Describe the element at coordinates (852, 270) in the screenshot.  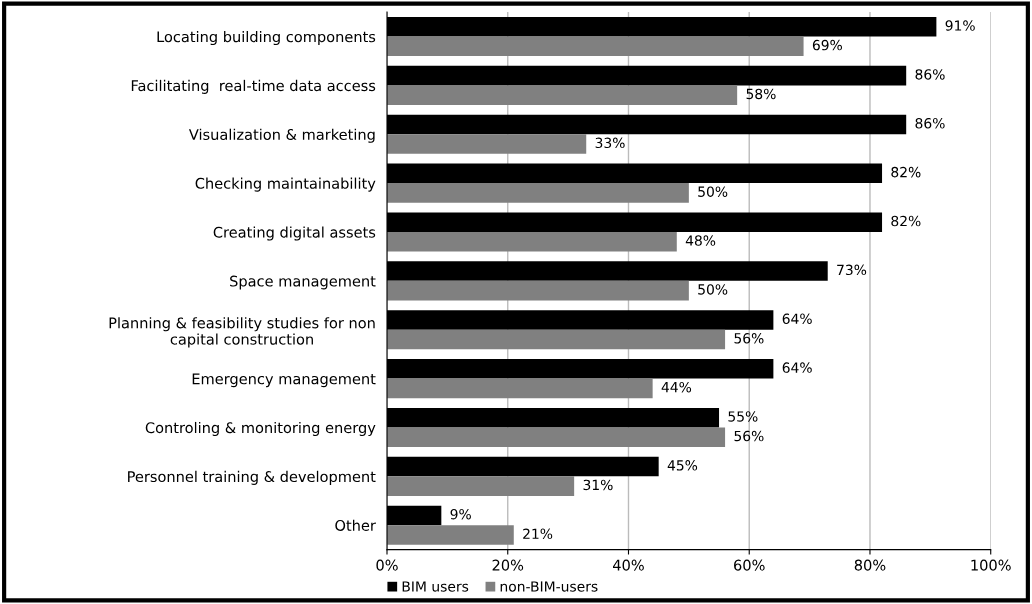
I see `data-label: 73%` at that location.